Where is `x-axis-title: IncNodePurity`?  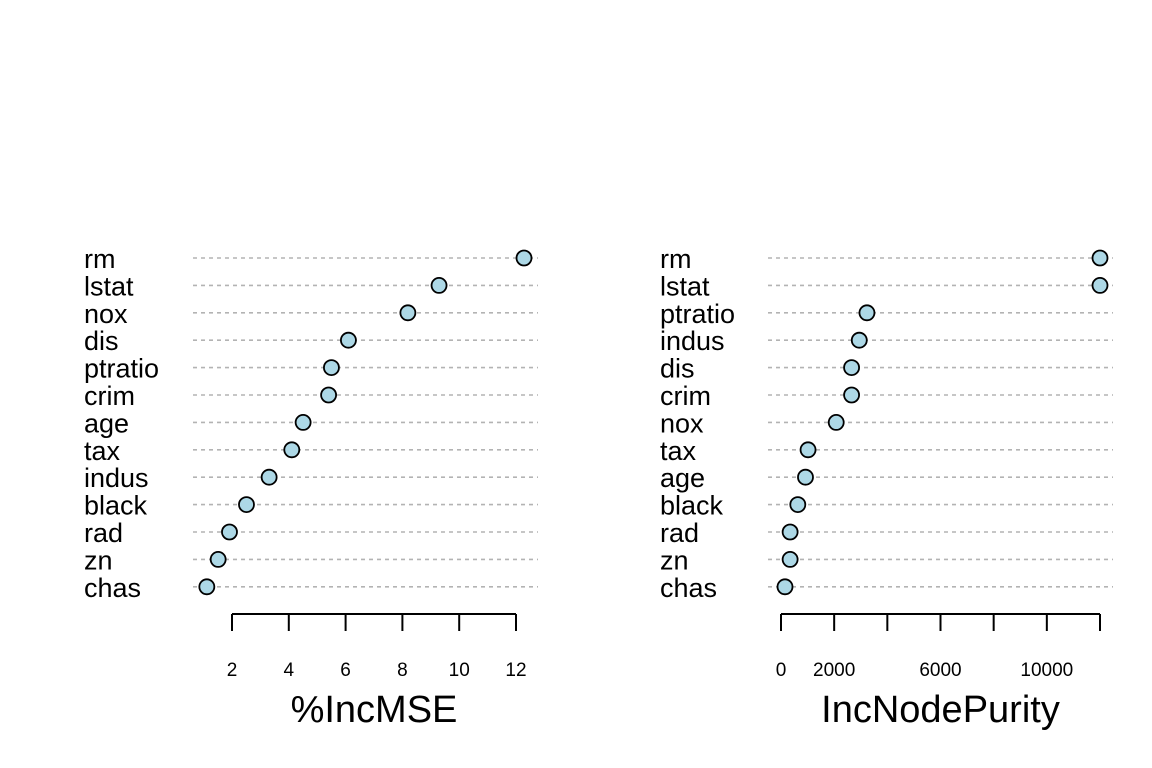 x-axis-title: IncNodePurity is located at coordinates (940, 710).